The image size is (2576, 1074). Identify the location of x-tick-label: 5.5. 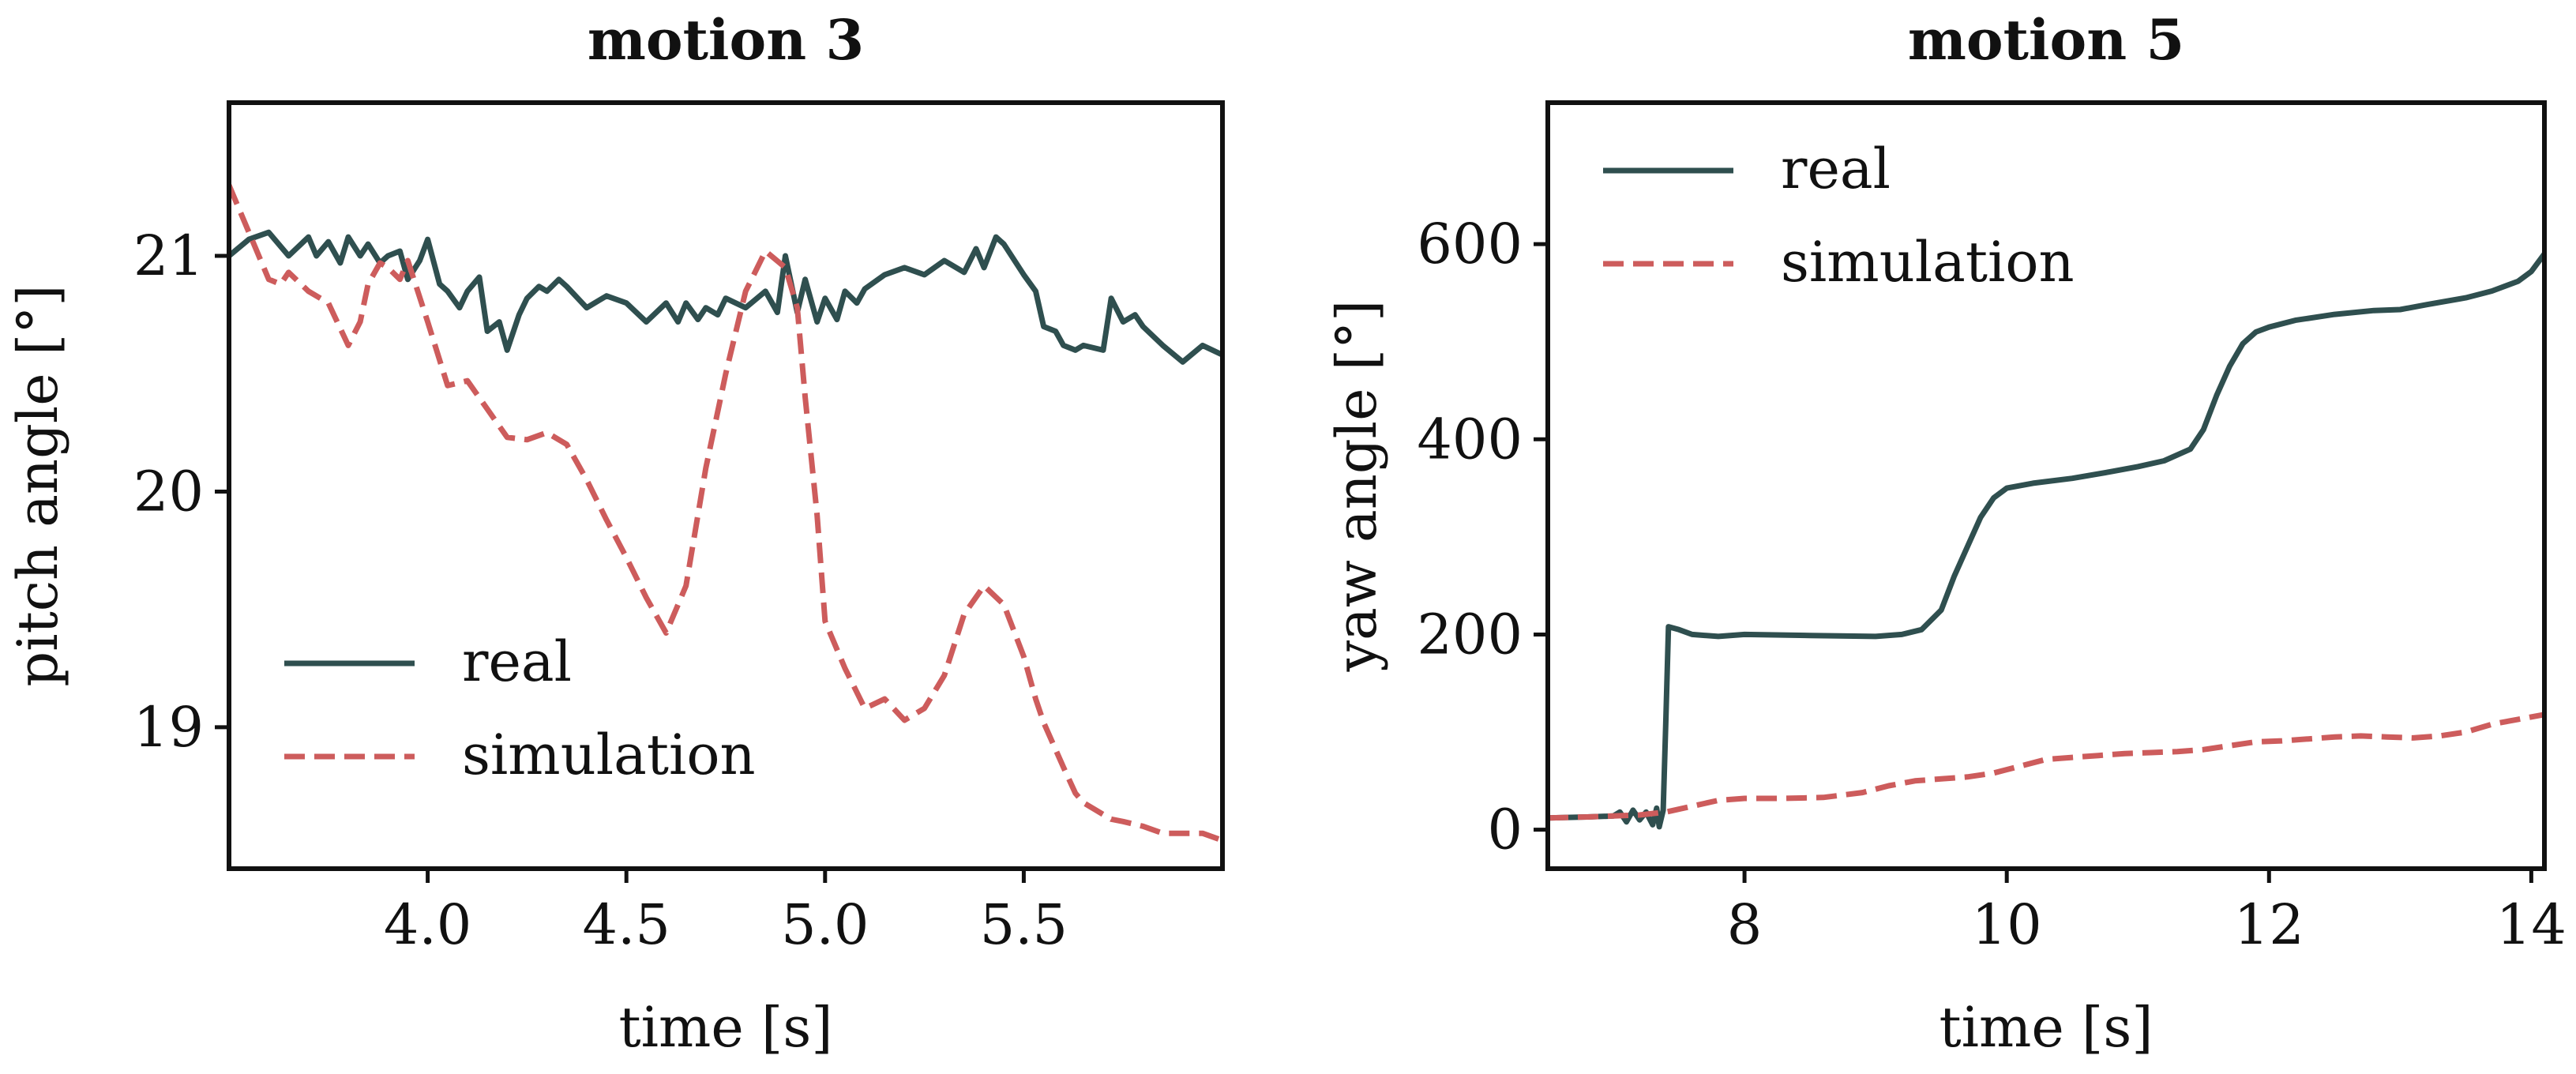
(1024, 924).